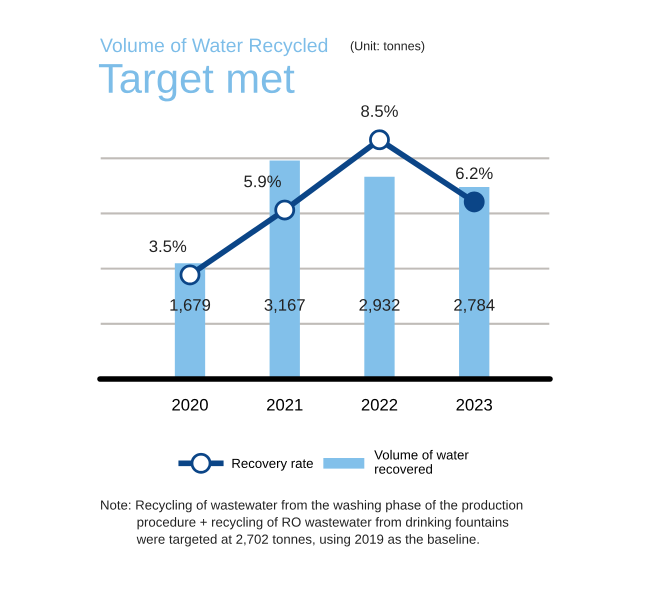 The height and width of the screenshot is (591, 650). Describe the element at coordinates (284, 404) in the screenshot. I see `x-tick-label: 2021` at that location.